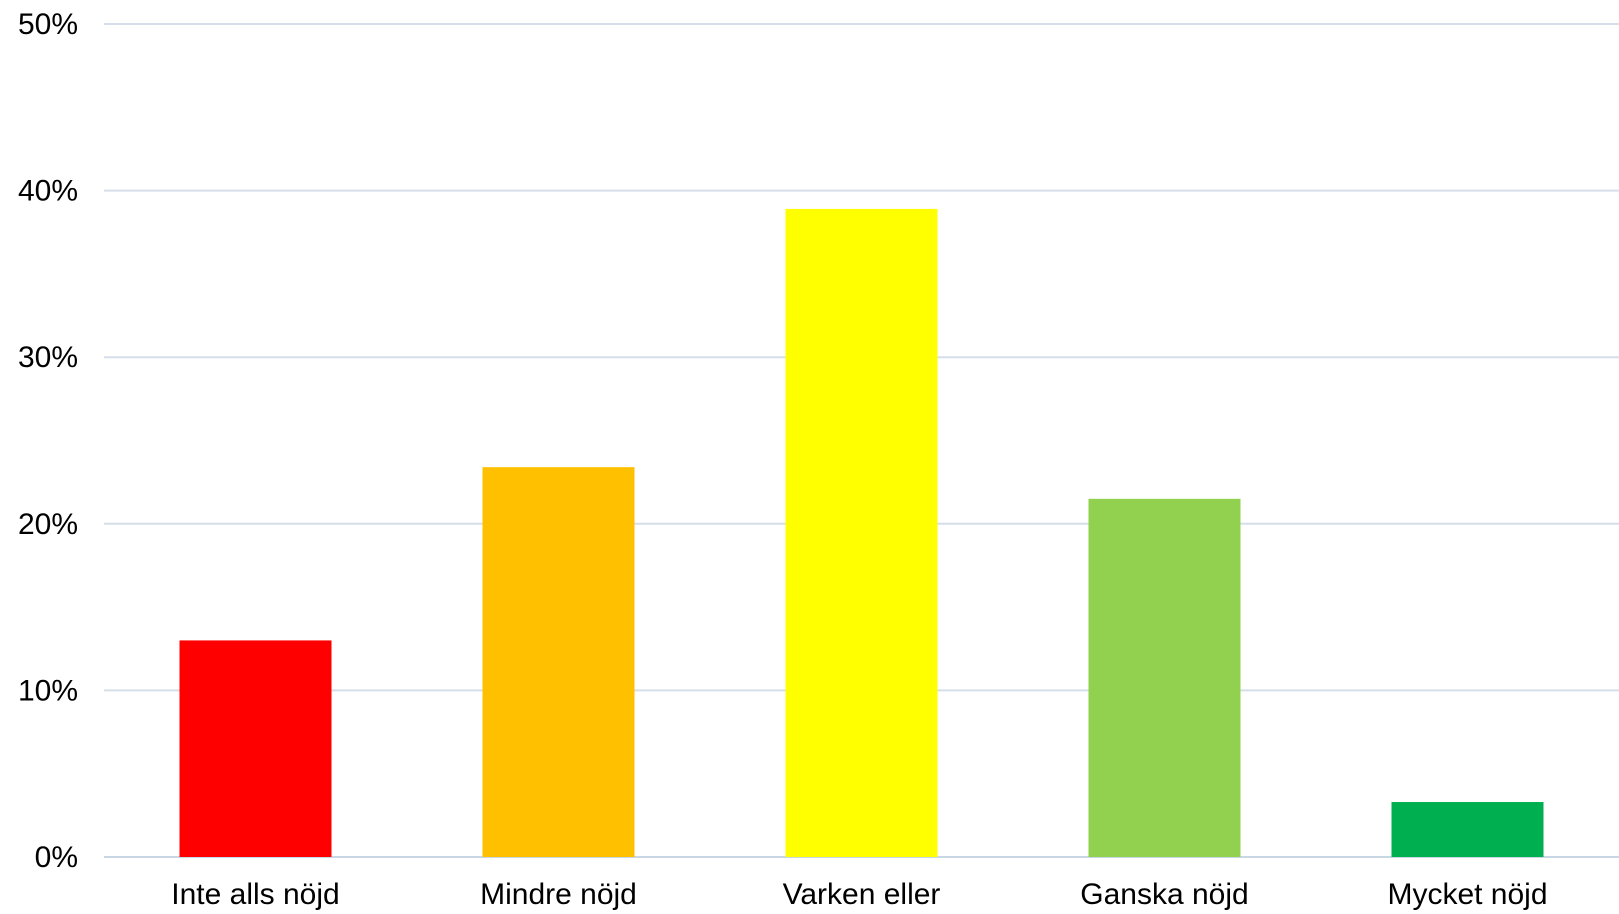 Image resolution: width=1619 pixels, height=914 pixels. I want to click on y-tick-label: 20%, so click(48, 524).